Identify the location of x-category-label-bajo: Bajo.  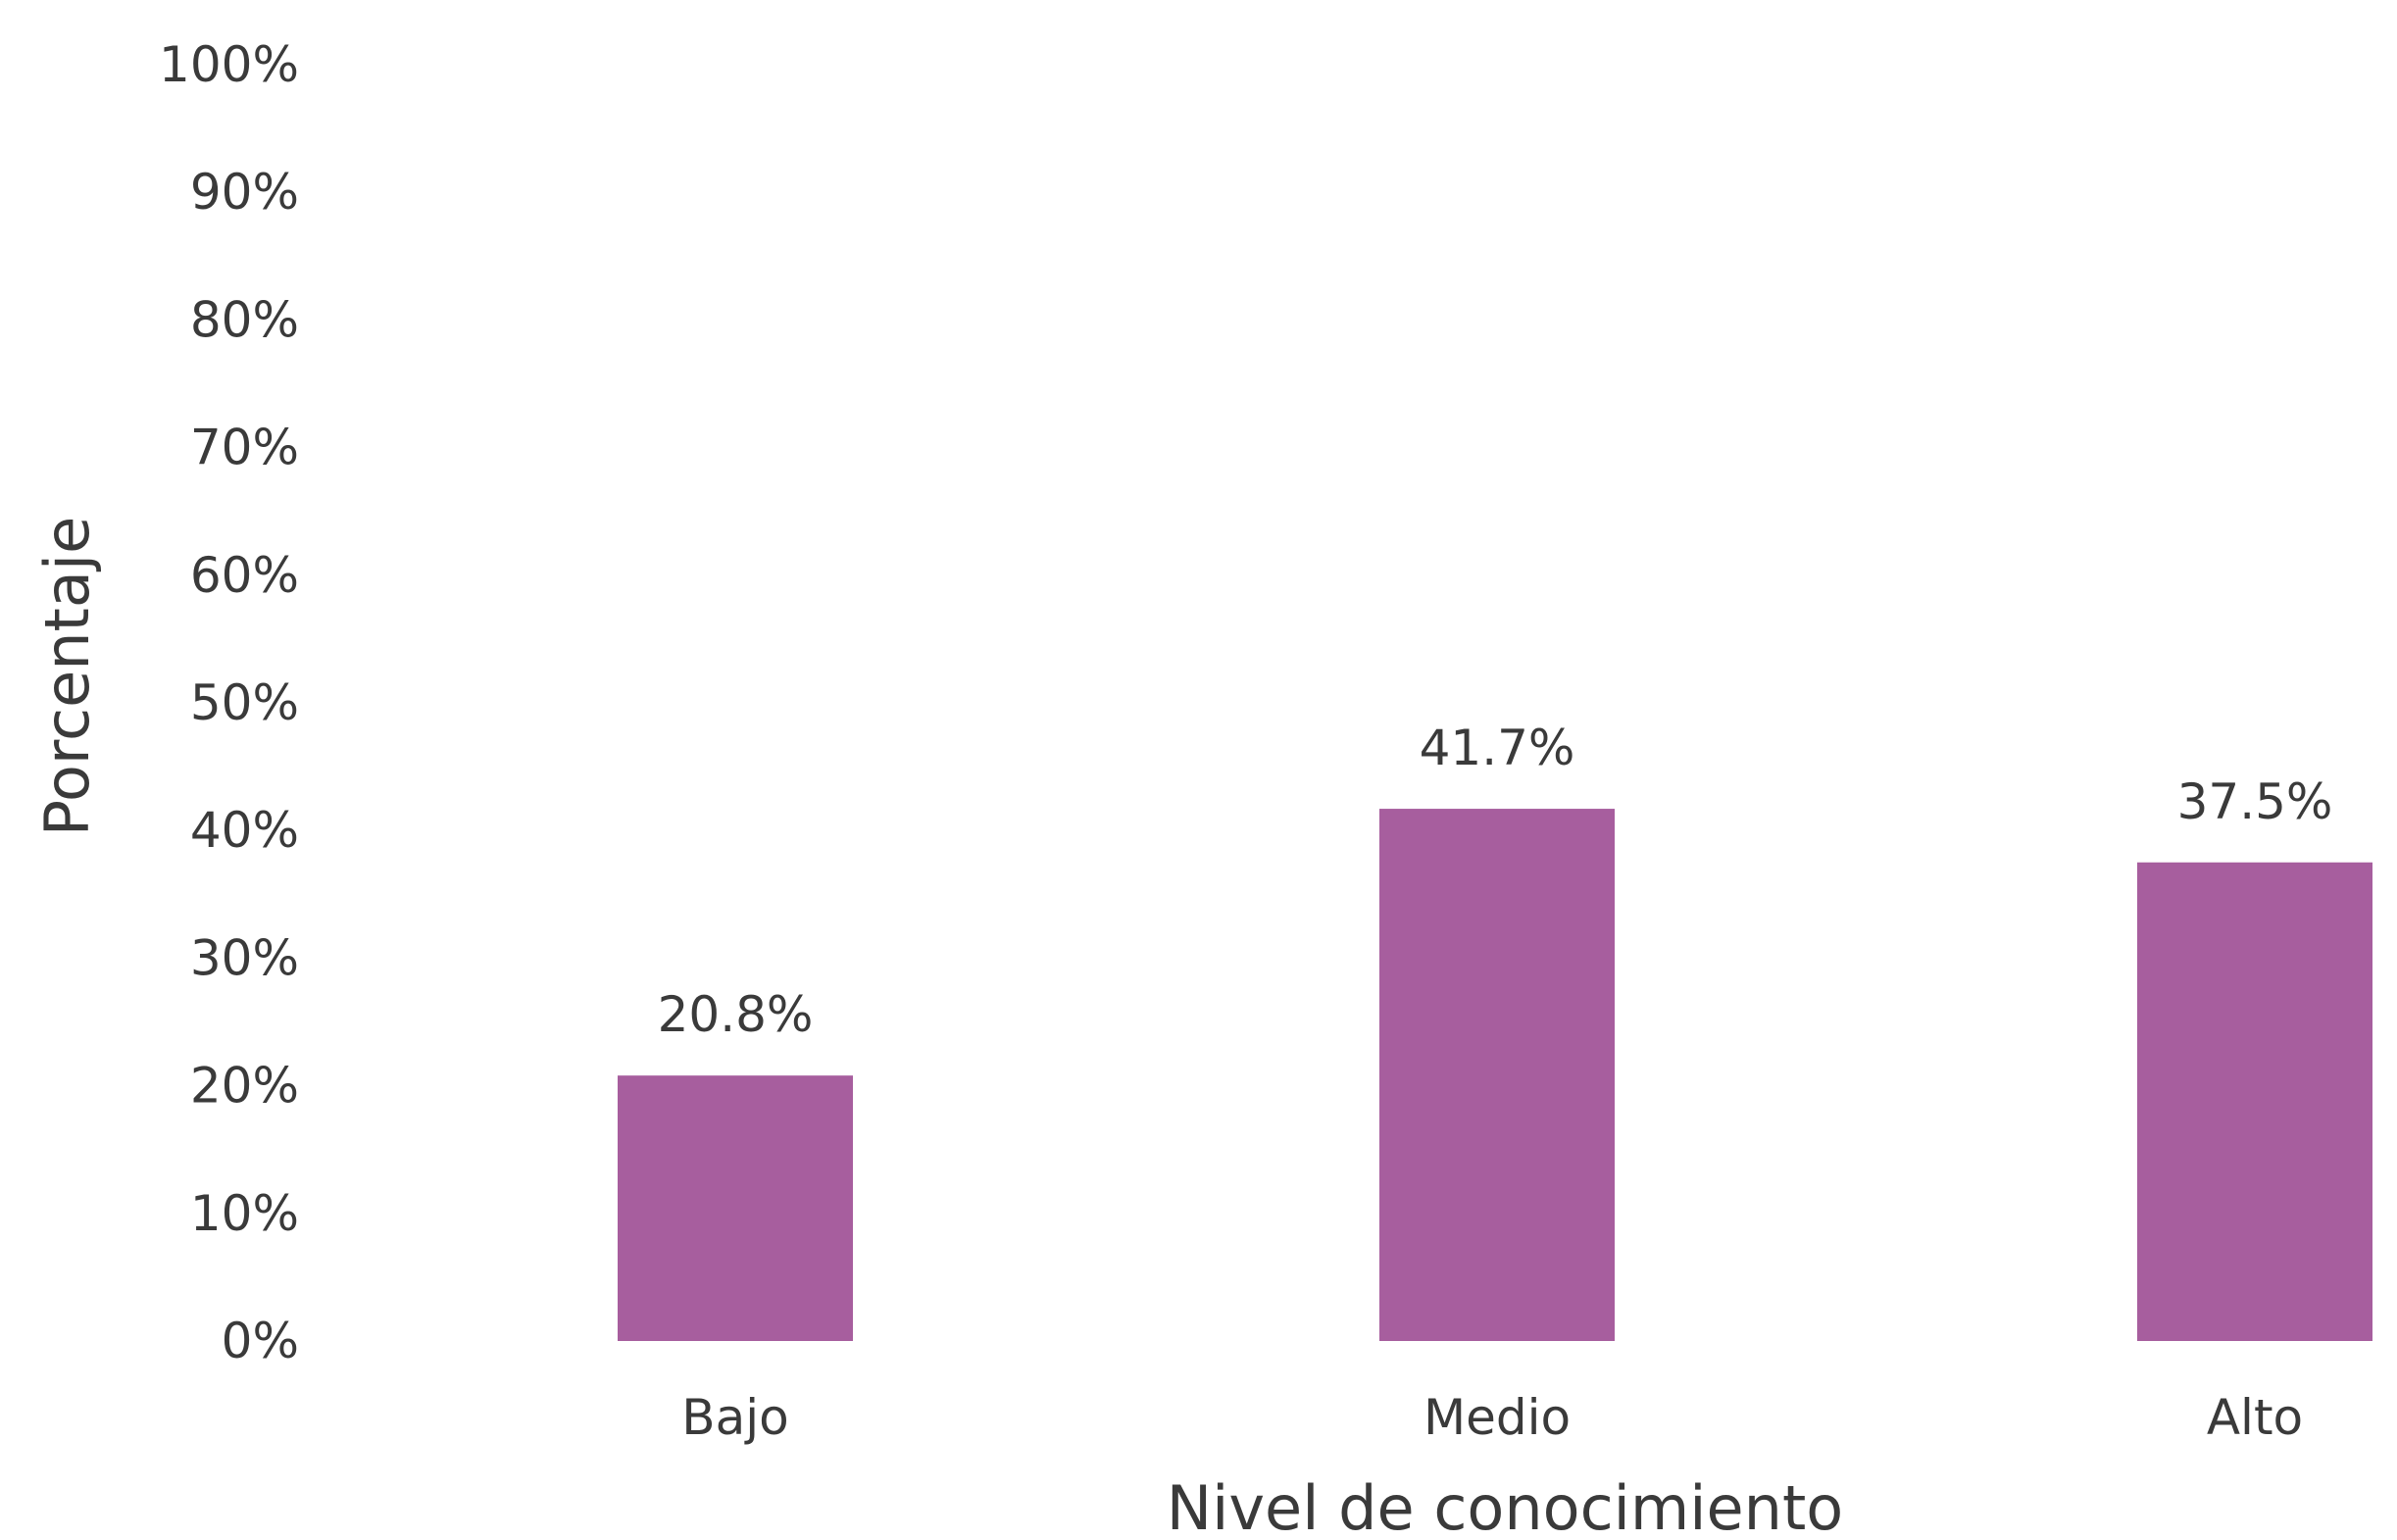
(734, 1418).